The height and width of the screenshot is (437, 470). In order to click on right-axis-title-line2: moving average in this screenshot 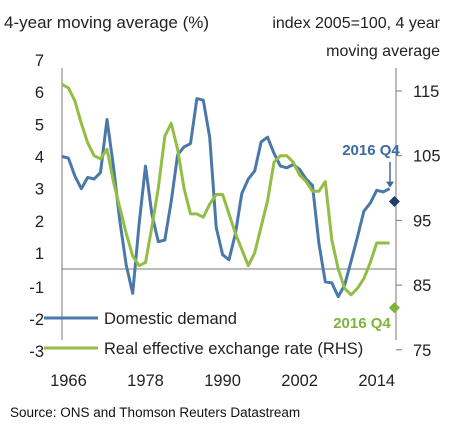, I will do `click(383, 51)`.